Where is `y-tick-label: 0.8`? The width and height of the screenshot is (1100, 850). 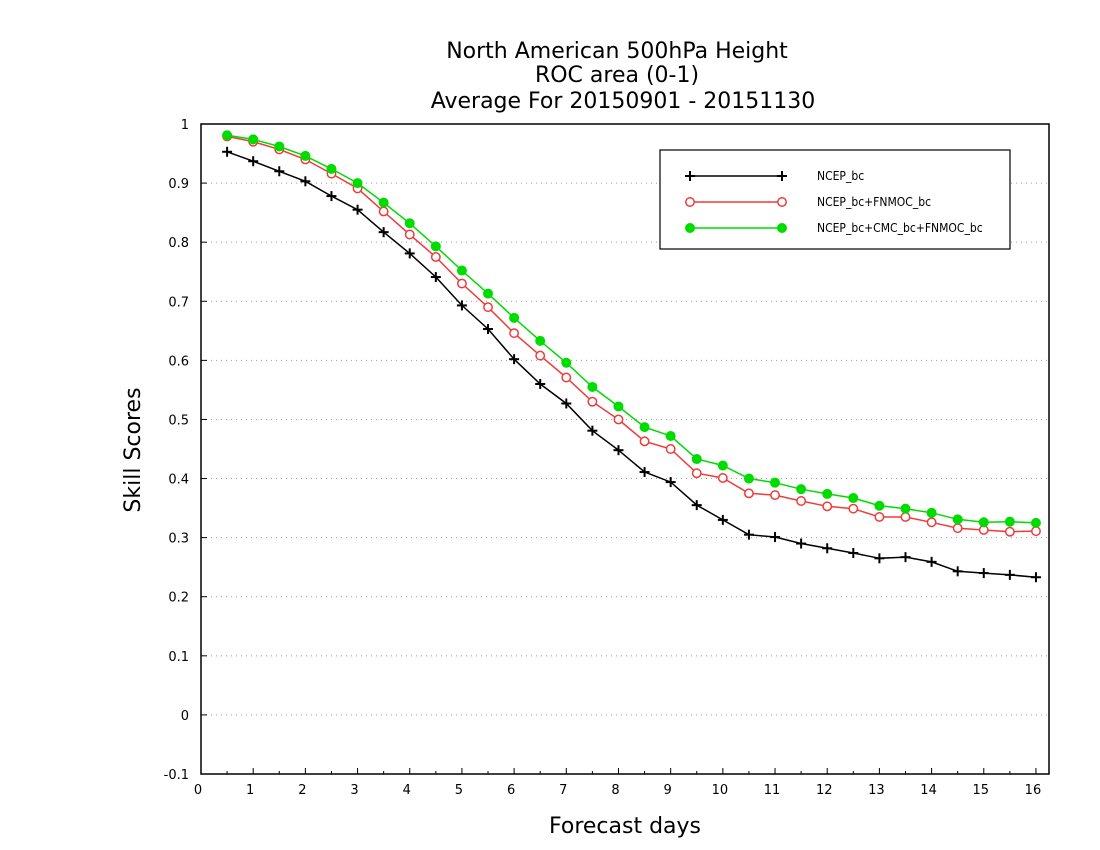
y-tick-label: 0.8 is located at coordinates (178, 243).